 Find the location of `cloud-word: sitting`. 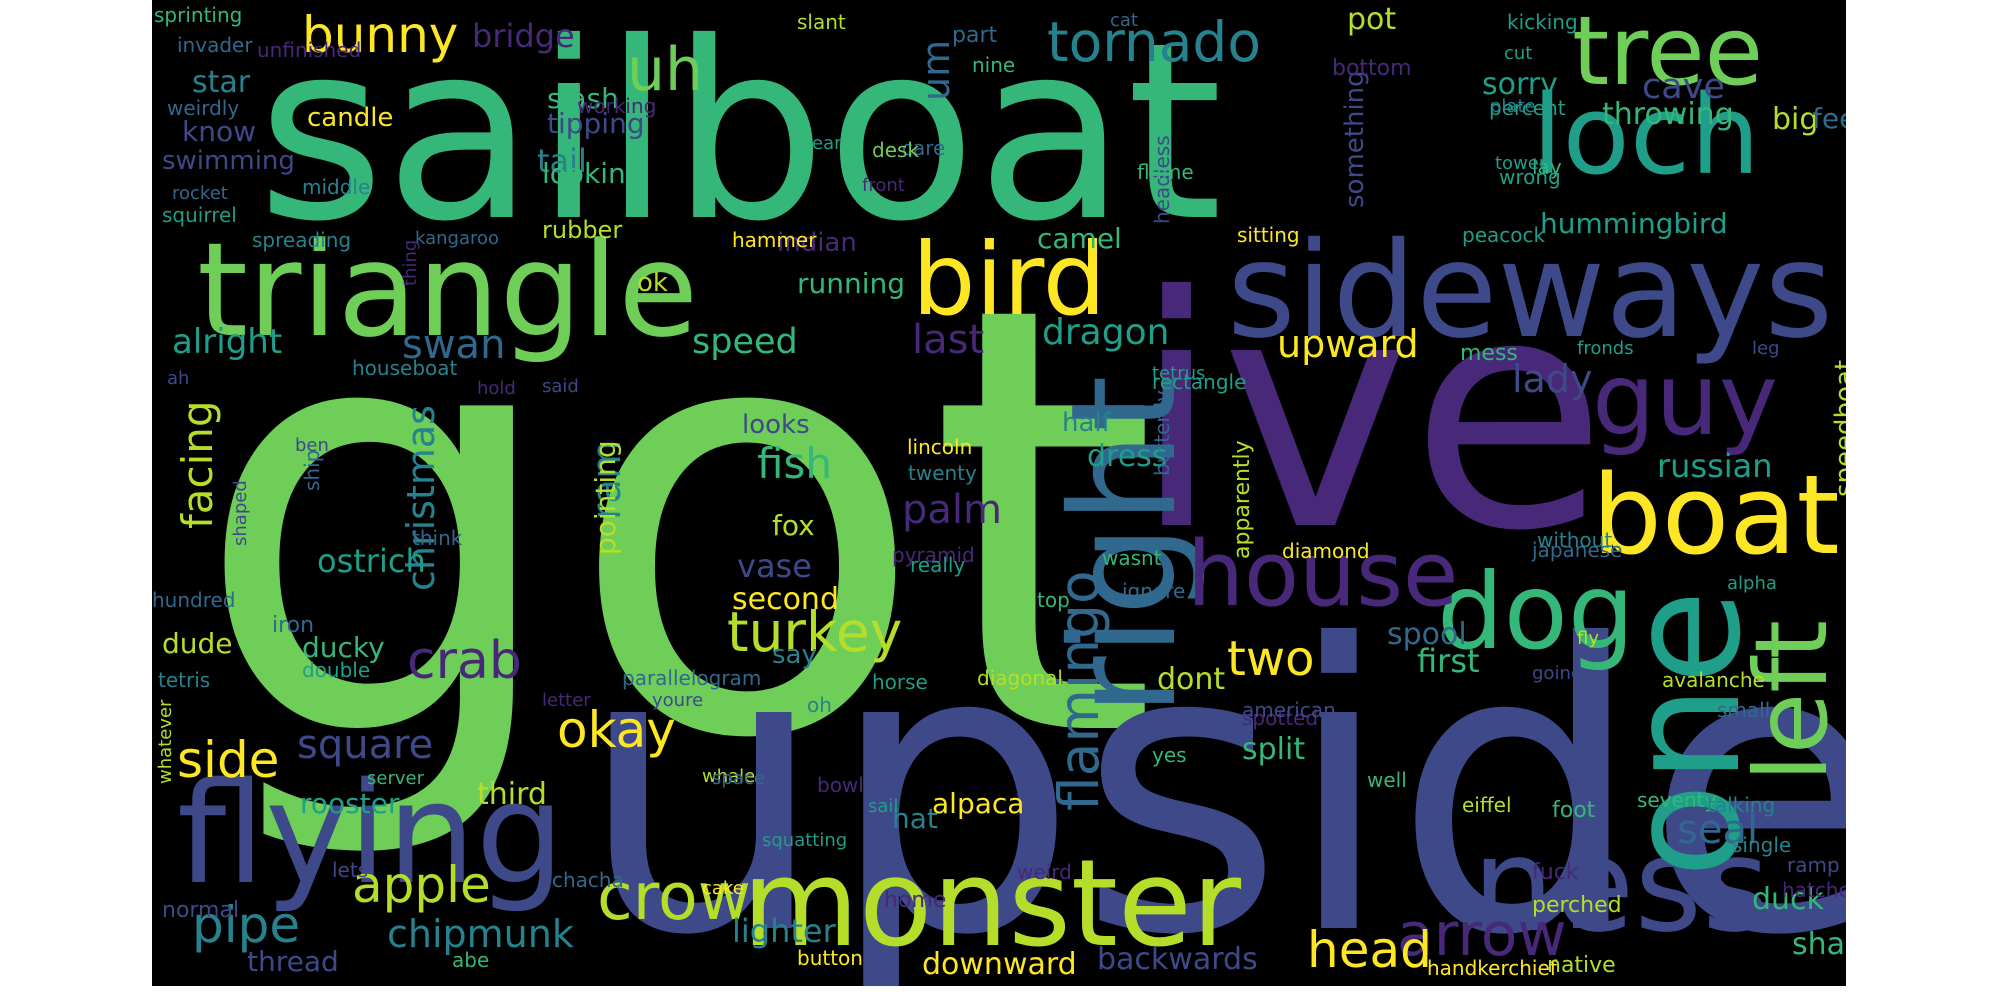

cloud-word: sitting is located at coordinates (1268, 235).